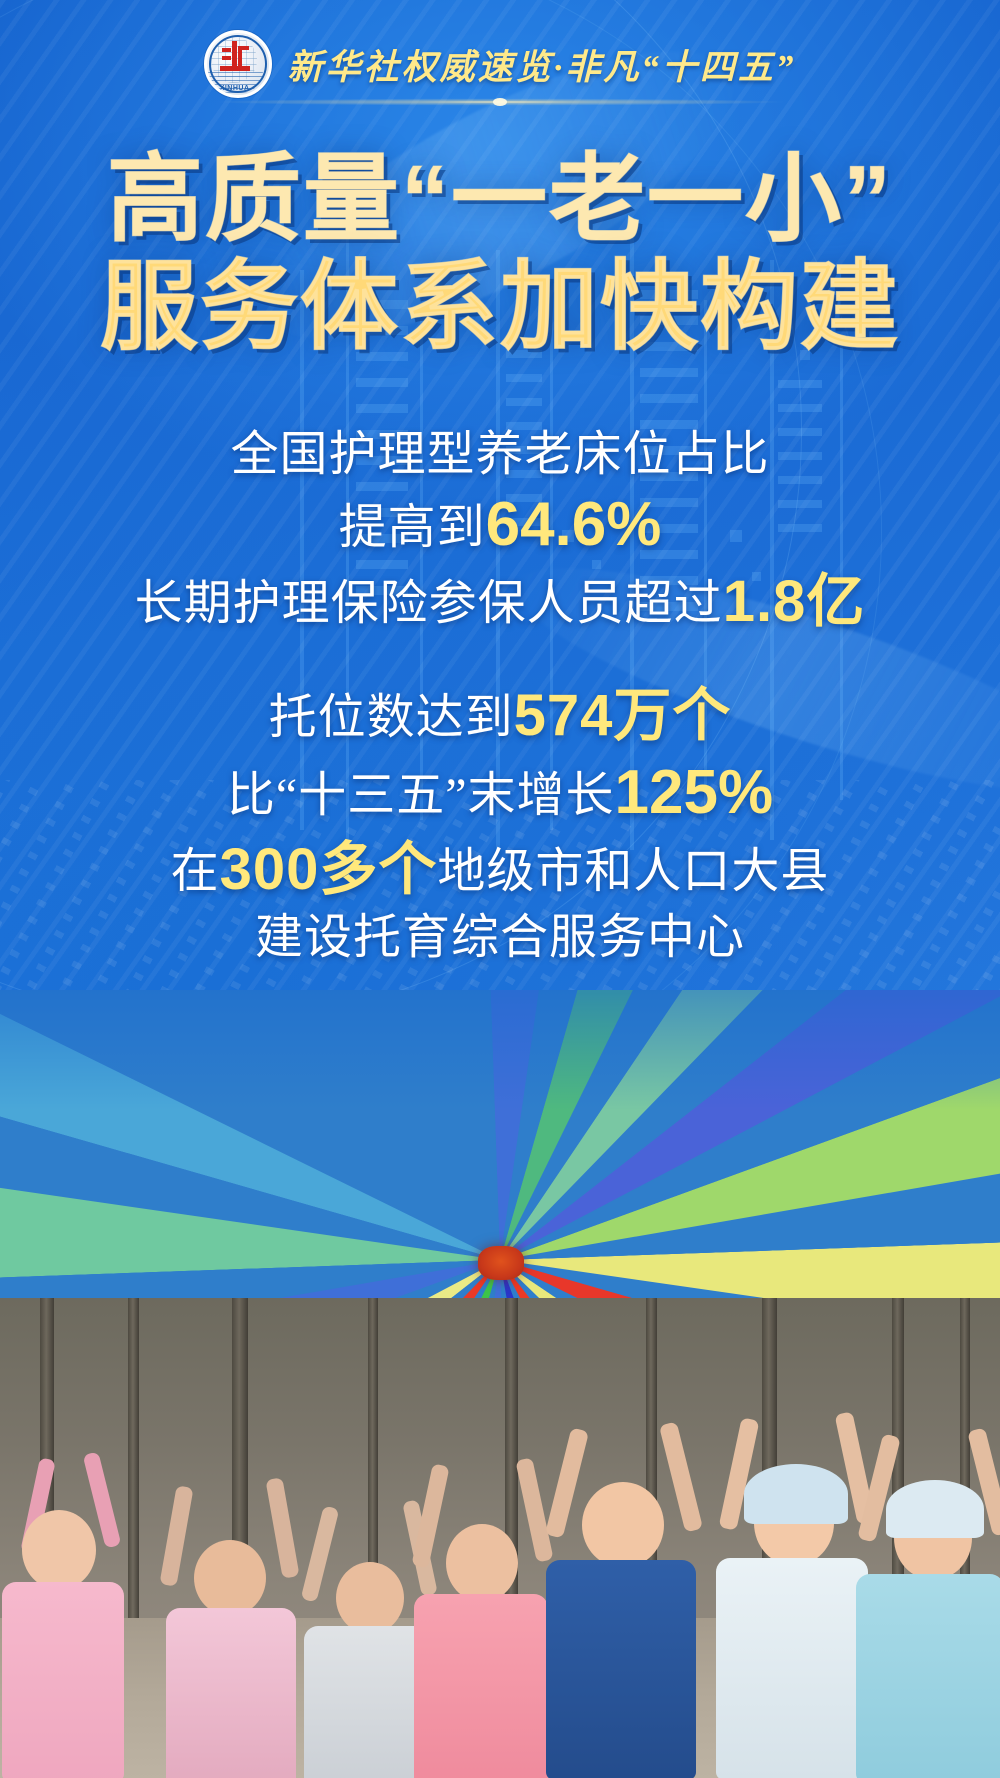 The height and width of the screenshot is (1778, 1000). I want to click on stat-6-prefix: 在, so click(195, 871).